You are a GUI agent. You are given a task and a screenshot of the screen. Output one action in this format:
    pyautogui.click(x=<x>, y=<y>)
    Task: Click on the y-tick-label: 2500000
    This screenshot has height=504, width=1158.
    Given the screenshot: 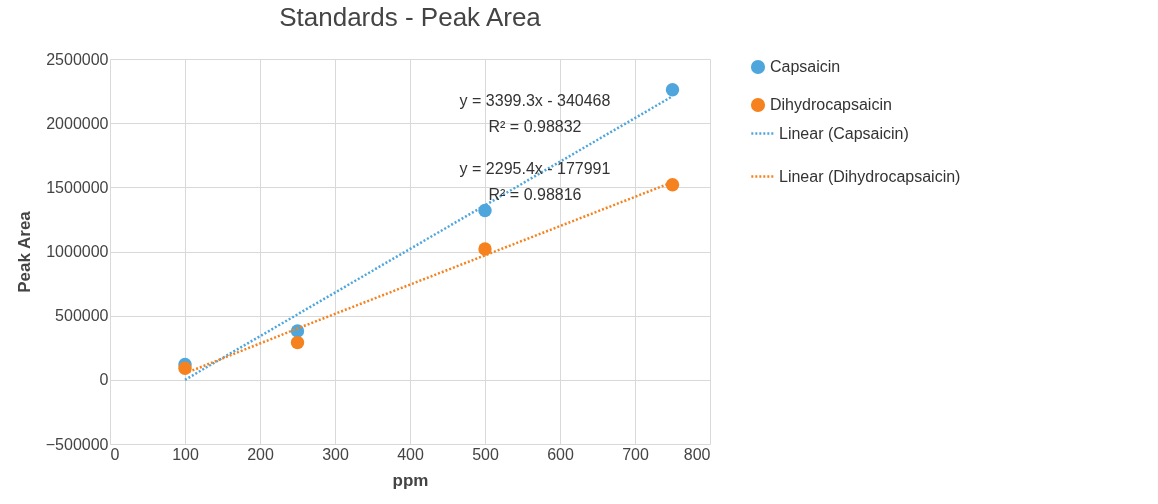 What is the action you would take?
    pyautogui.click(x=77, y=59)
    